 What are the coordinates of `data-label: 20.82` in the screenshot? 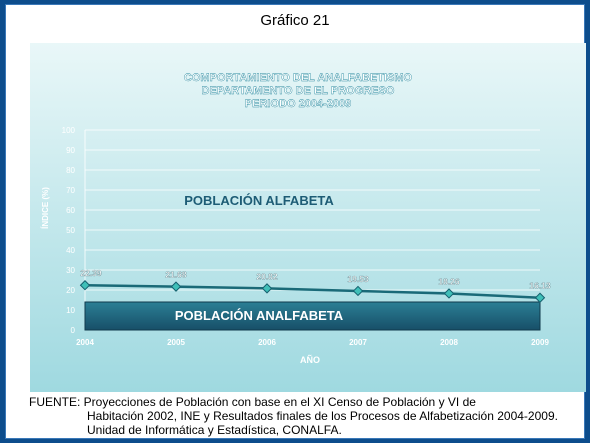 It's located at (267, 276).